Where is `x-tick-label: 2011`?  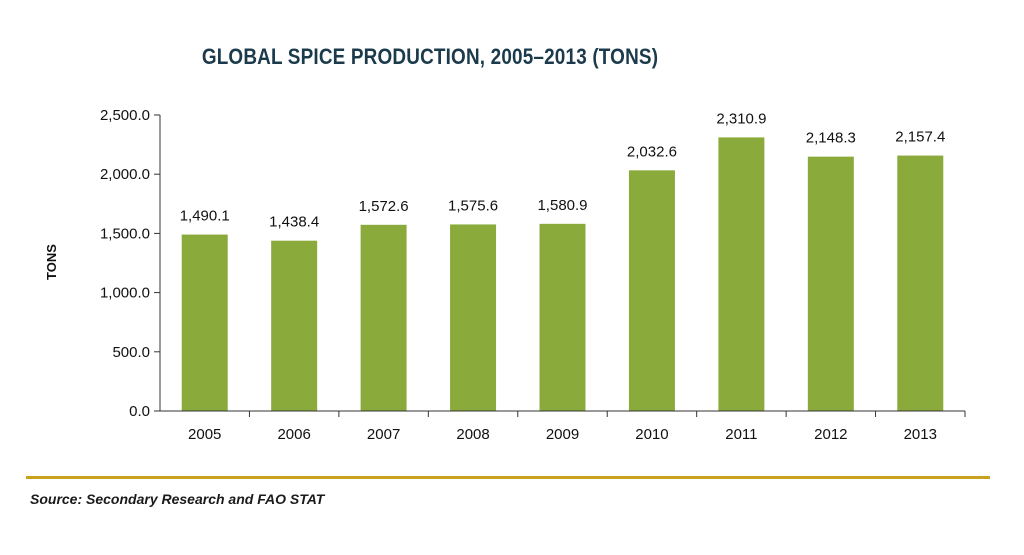
x-tick-label: 2011 is located at coordinates (741, 434).